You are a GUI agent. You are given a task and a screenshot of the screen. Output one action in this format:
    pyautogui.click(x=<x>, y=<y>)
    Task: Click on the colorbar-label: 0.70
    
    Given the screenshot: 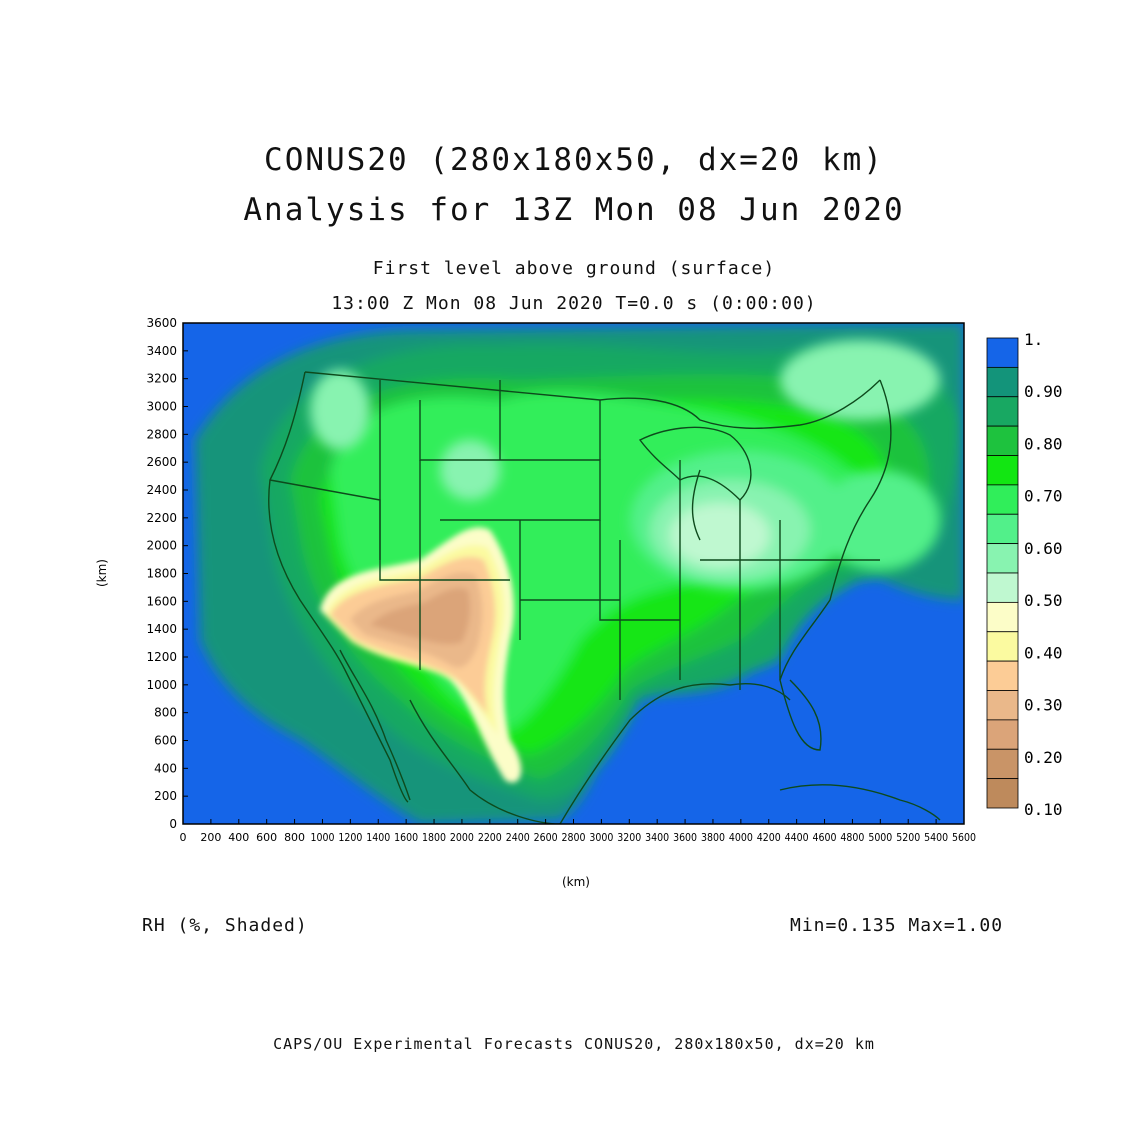 What is the action you would take?
    pyautogui.click(x=1043, y=496)
    